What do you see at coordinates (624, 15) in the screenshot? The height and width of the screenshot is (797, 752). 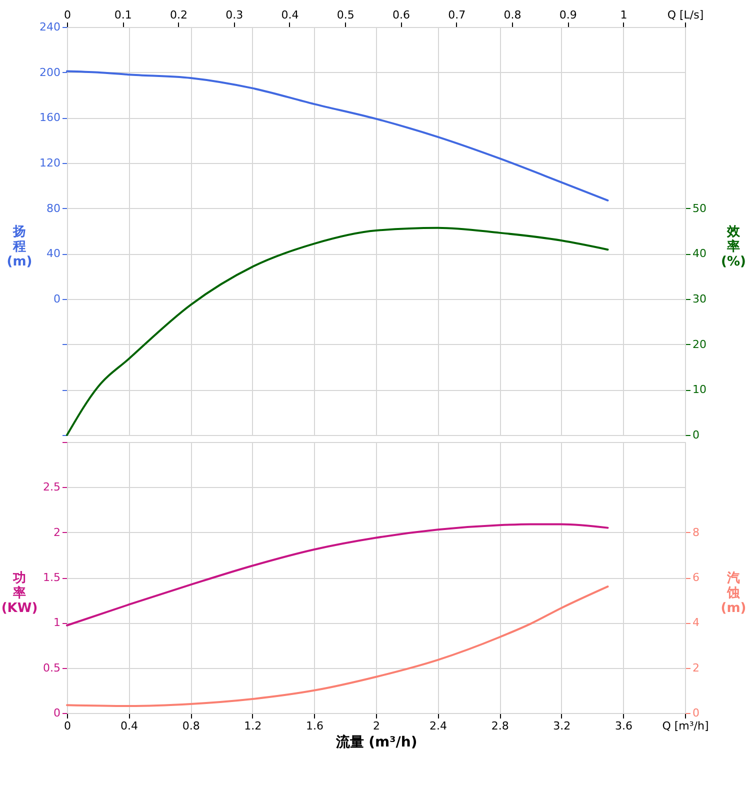 I see `x2-tick-label: 1` at bounding box center [624, 15].